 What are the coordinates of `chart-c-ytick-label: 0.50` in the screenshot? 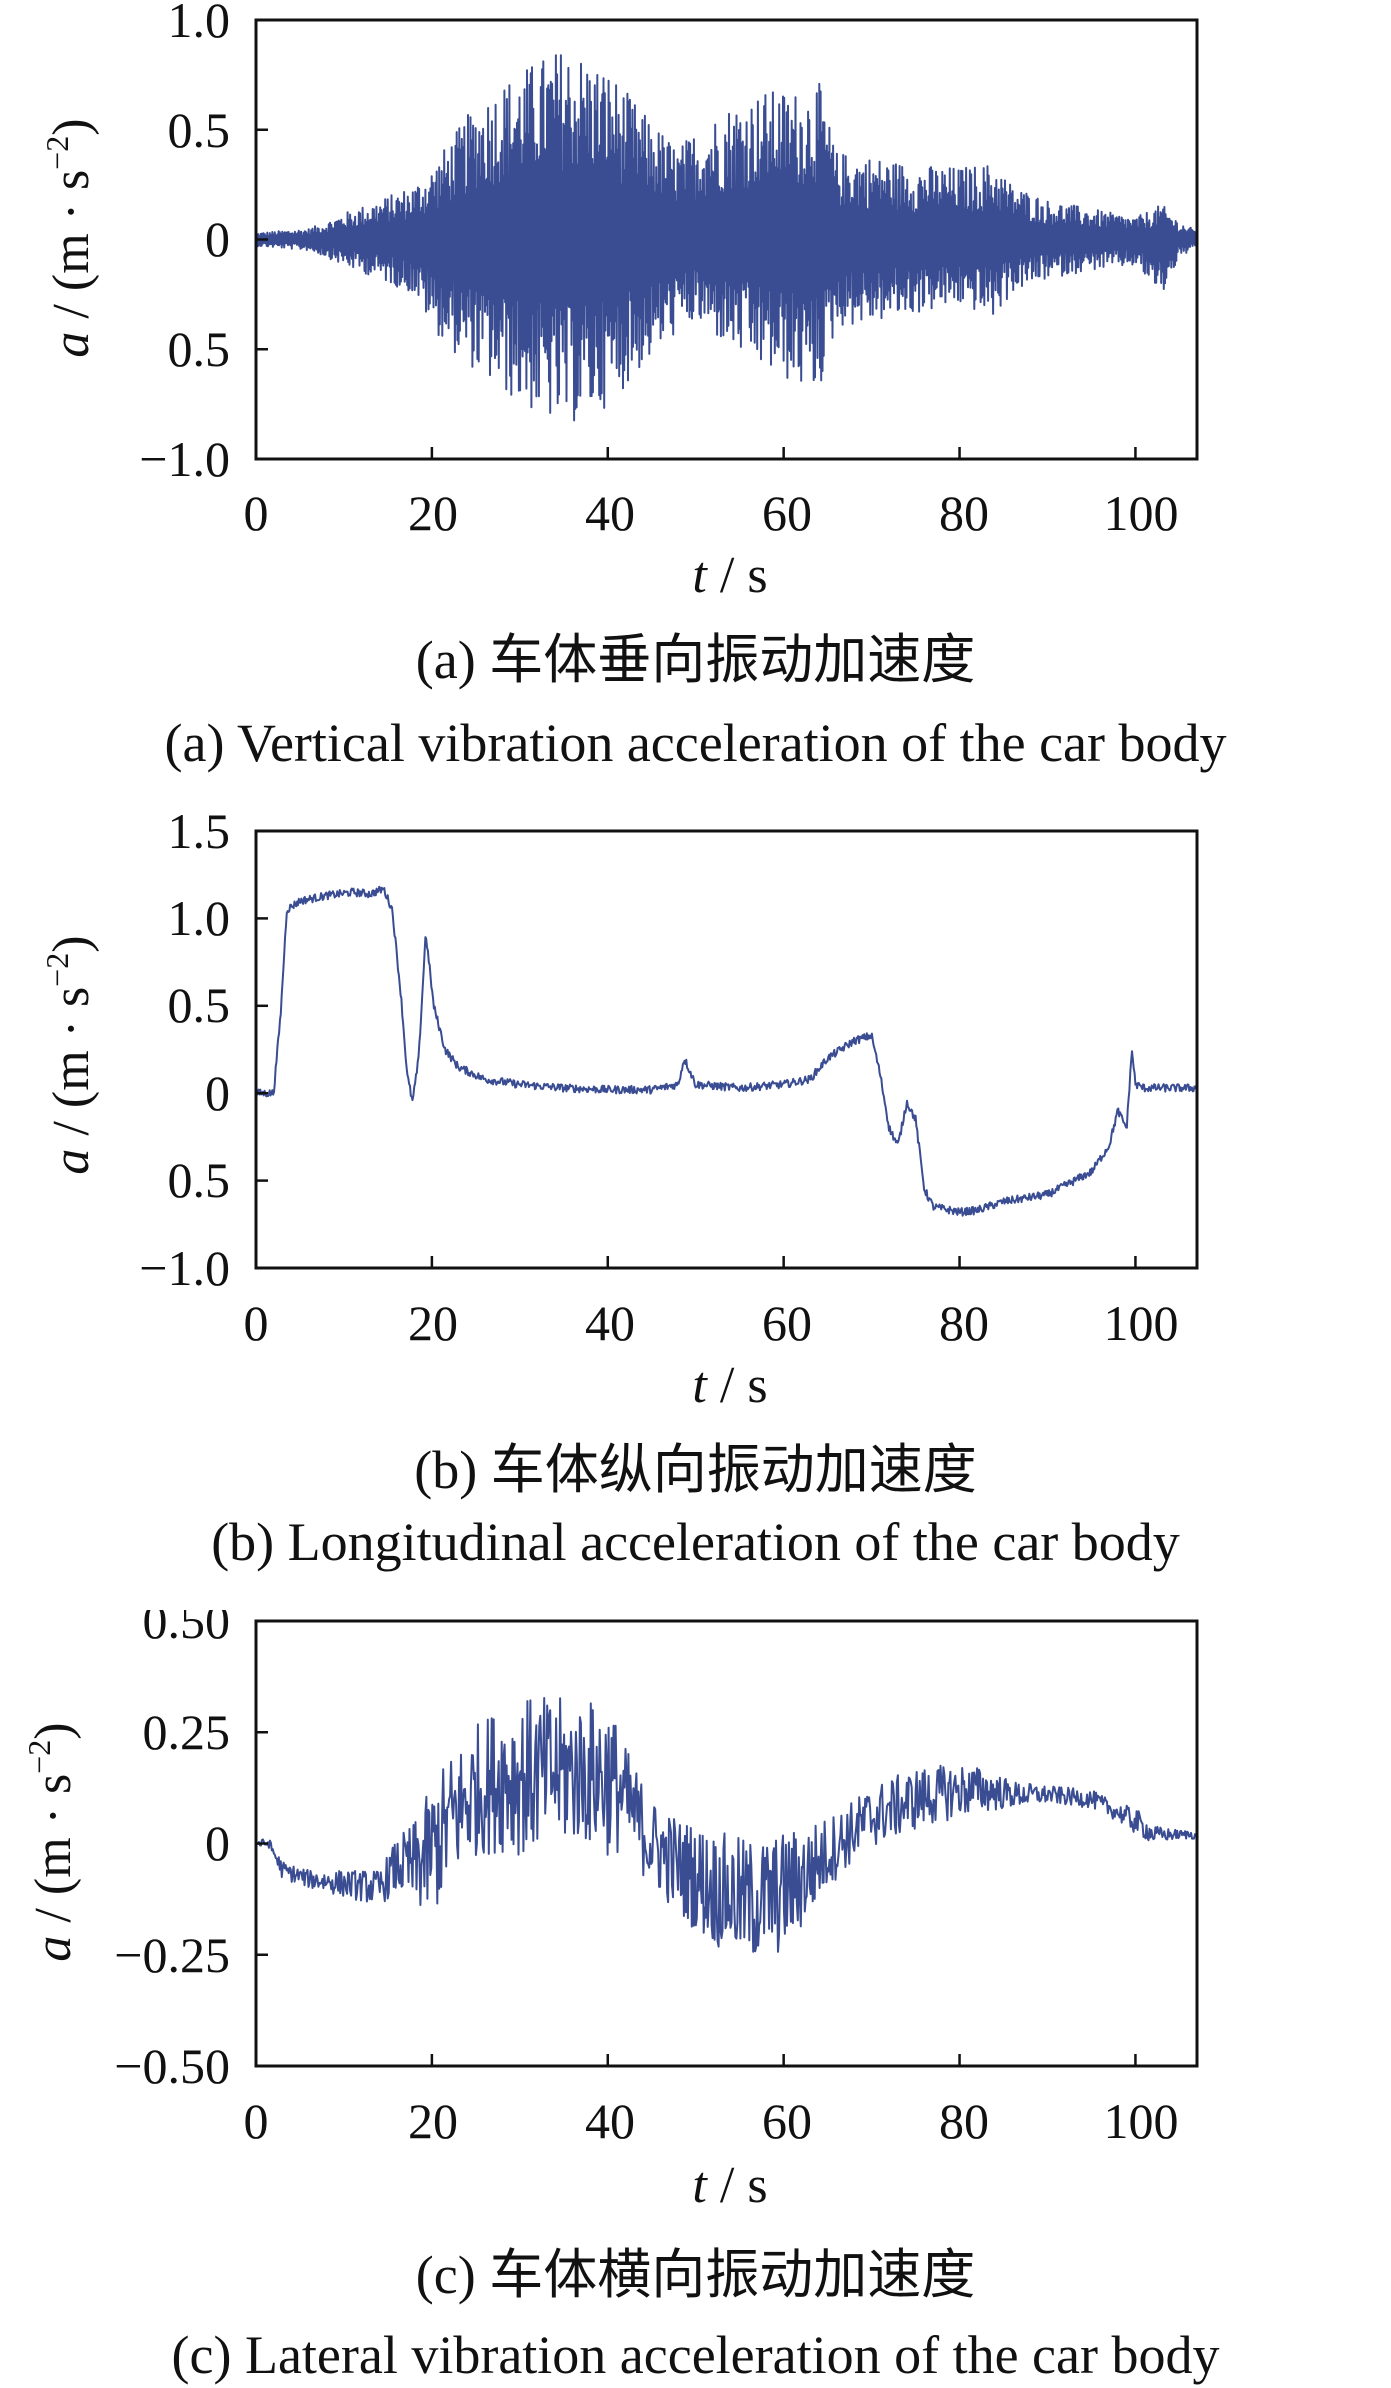 It's located at (187, 1629).